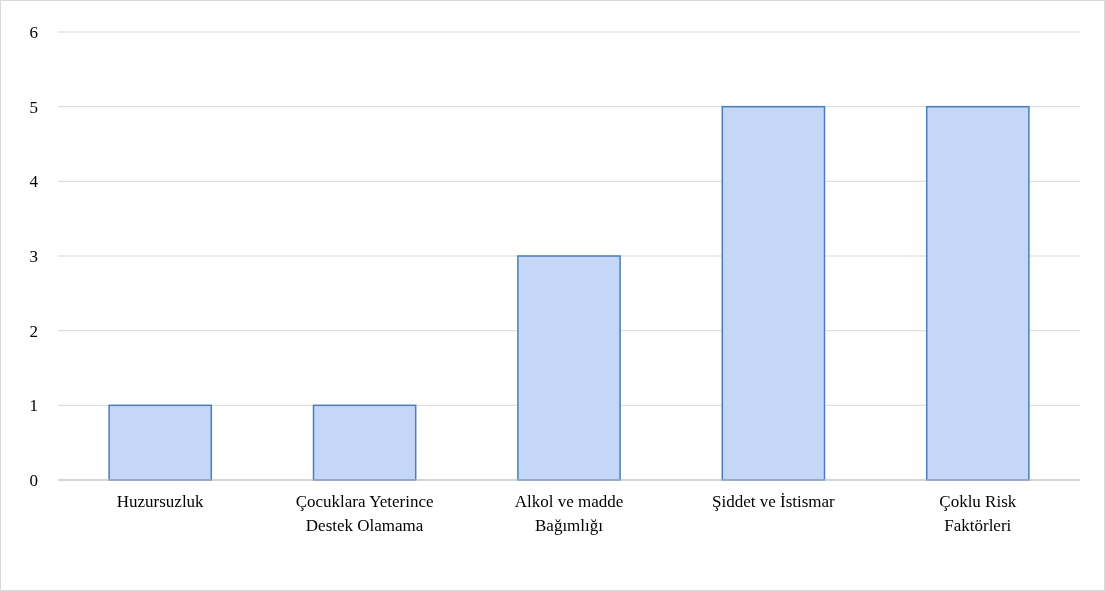 The width and height of the screenshot is (1105, 591). Describe the element at coordinates (364, 513) in the screenshot. I see `x-tick-label: Çocuklara Yeterince Destek Olamama` at that location.